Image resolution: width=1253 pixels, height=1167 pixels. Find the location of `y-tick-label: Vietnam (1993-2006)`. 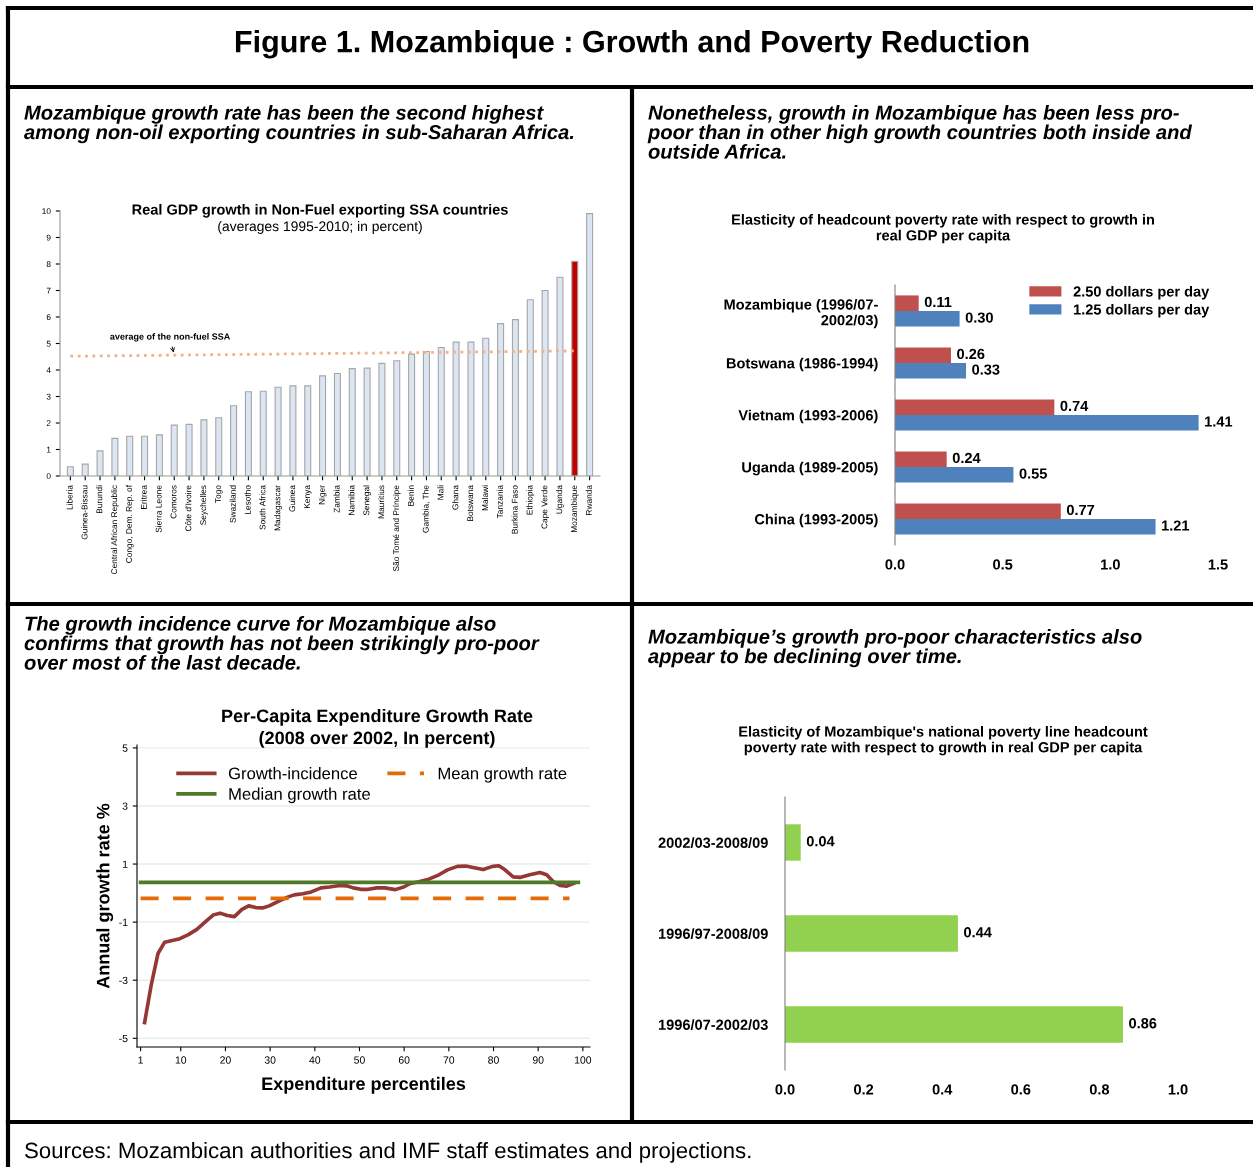

y-tick-label: Vietnam (1993-2006) is located at coordinates (808, 416).